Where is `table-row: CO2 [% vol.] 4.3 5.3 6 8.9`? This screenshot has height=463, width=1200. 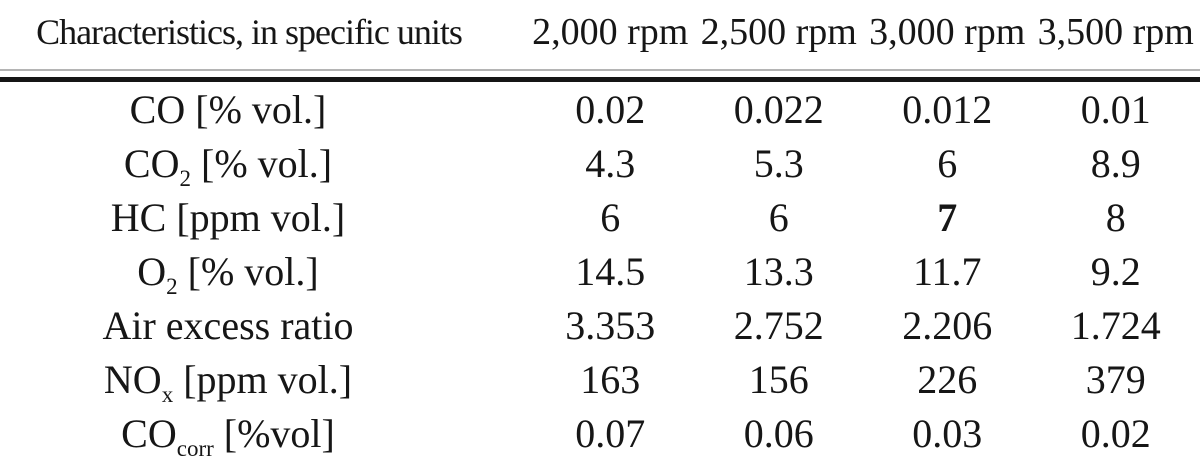 table-row: CO2 [% vol.] 4.3 5.3 6 8.9 is located at coordinates (600, 163).